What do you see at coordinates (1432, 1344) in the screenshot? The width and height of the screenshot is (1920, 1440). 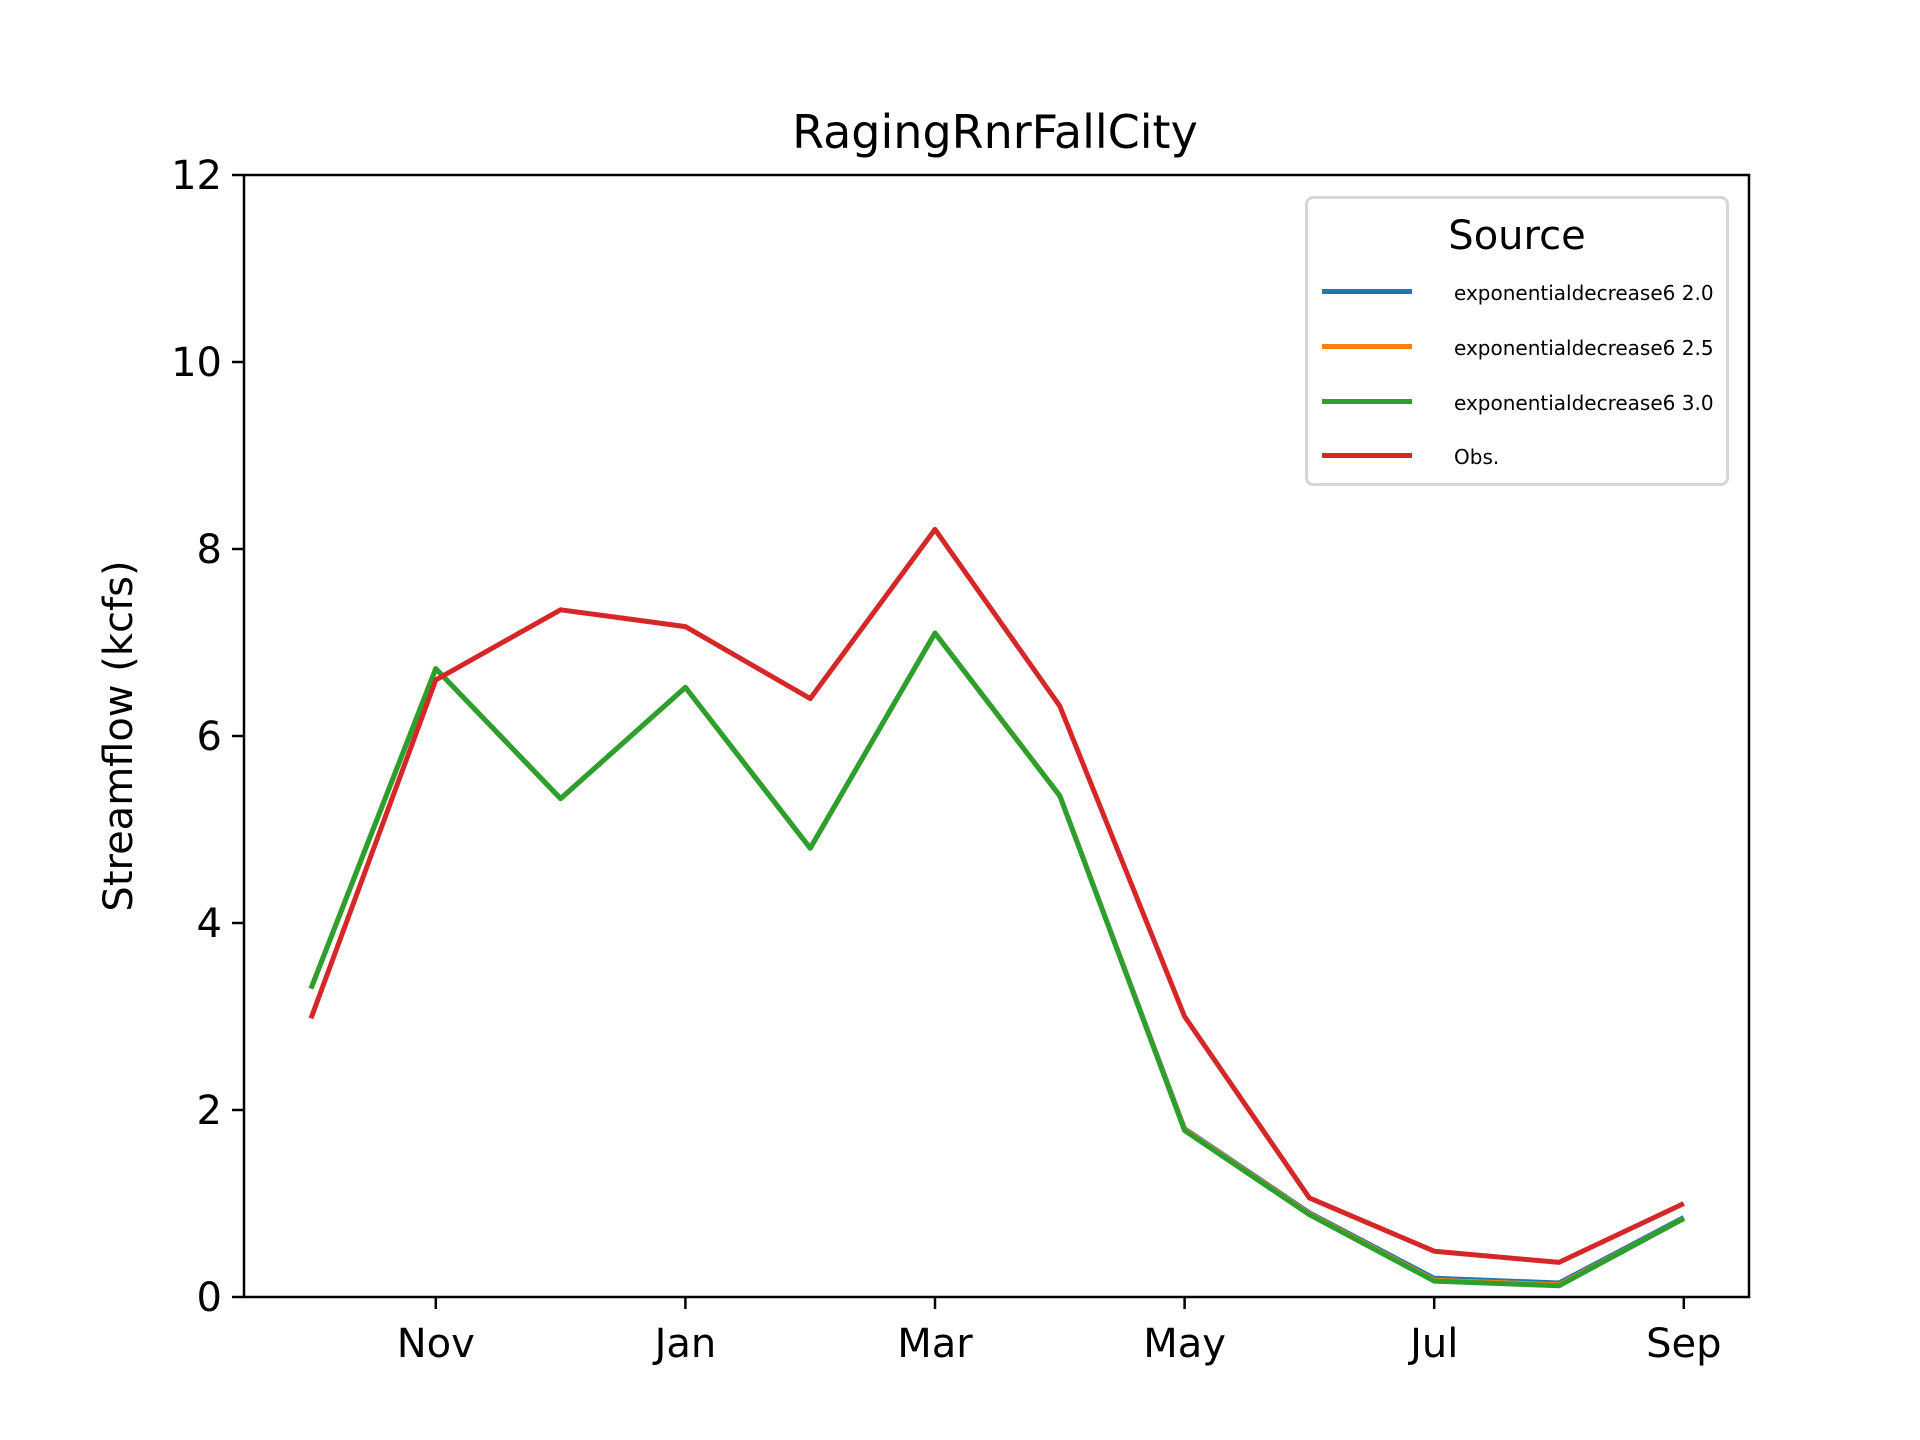 I see `x-tick-label: Jul` at bounding box center [1432, 1344].